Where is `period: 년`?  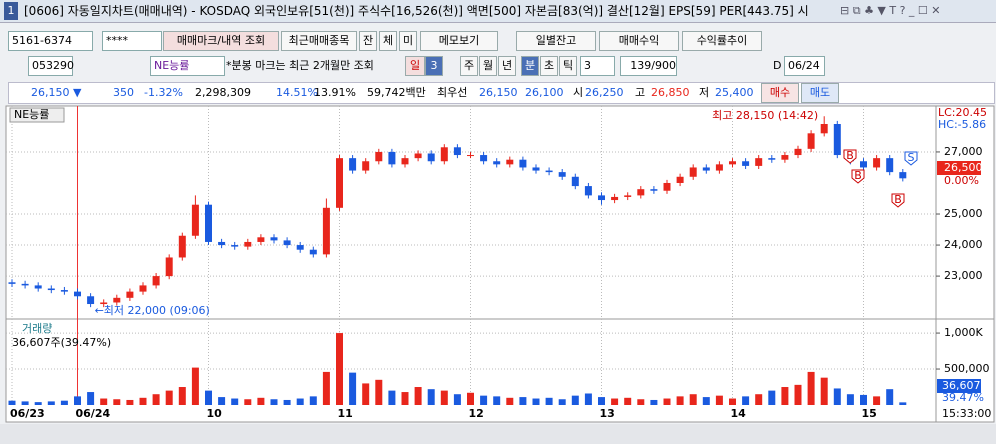 period: 년 is located at coordinates (507, 66).